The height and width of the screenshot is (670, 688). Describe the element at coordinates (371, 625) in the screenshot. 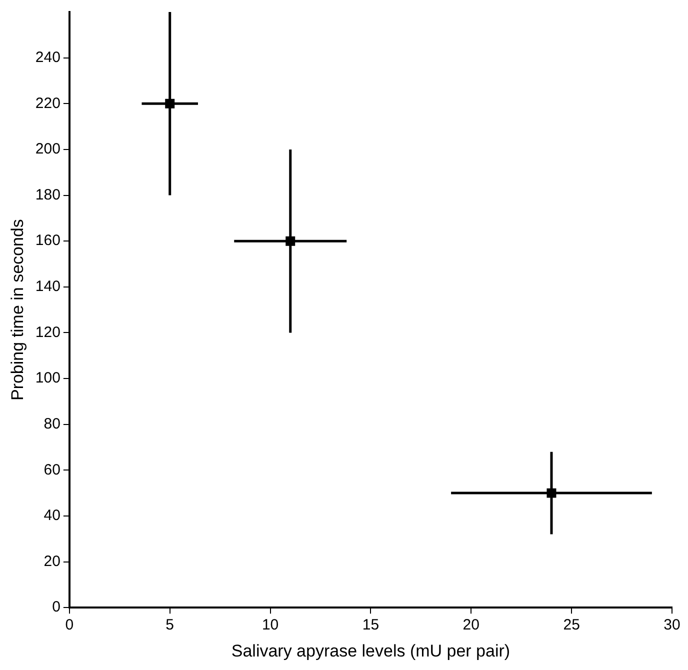

I see `x-tick-label: 15` at that location.